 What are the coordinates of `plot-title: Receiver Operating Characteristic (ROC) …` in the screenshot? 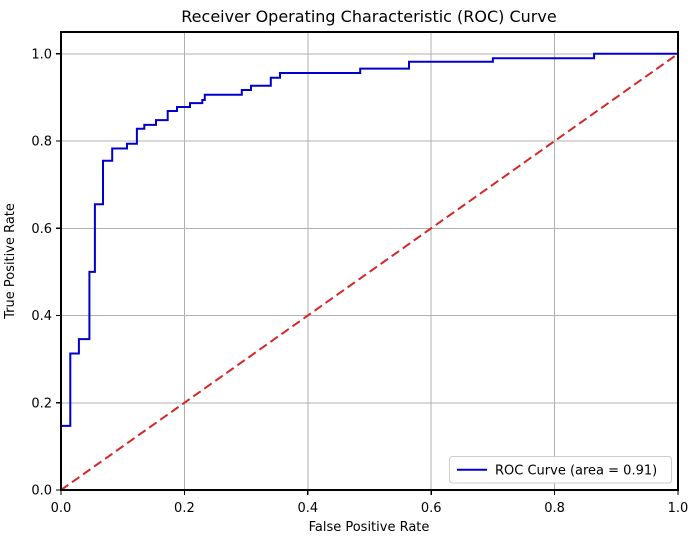 It's located at (368, 16).